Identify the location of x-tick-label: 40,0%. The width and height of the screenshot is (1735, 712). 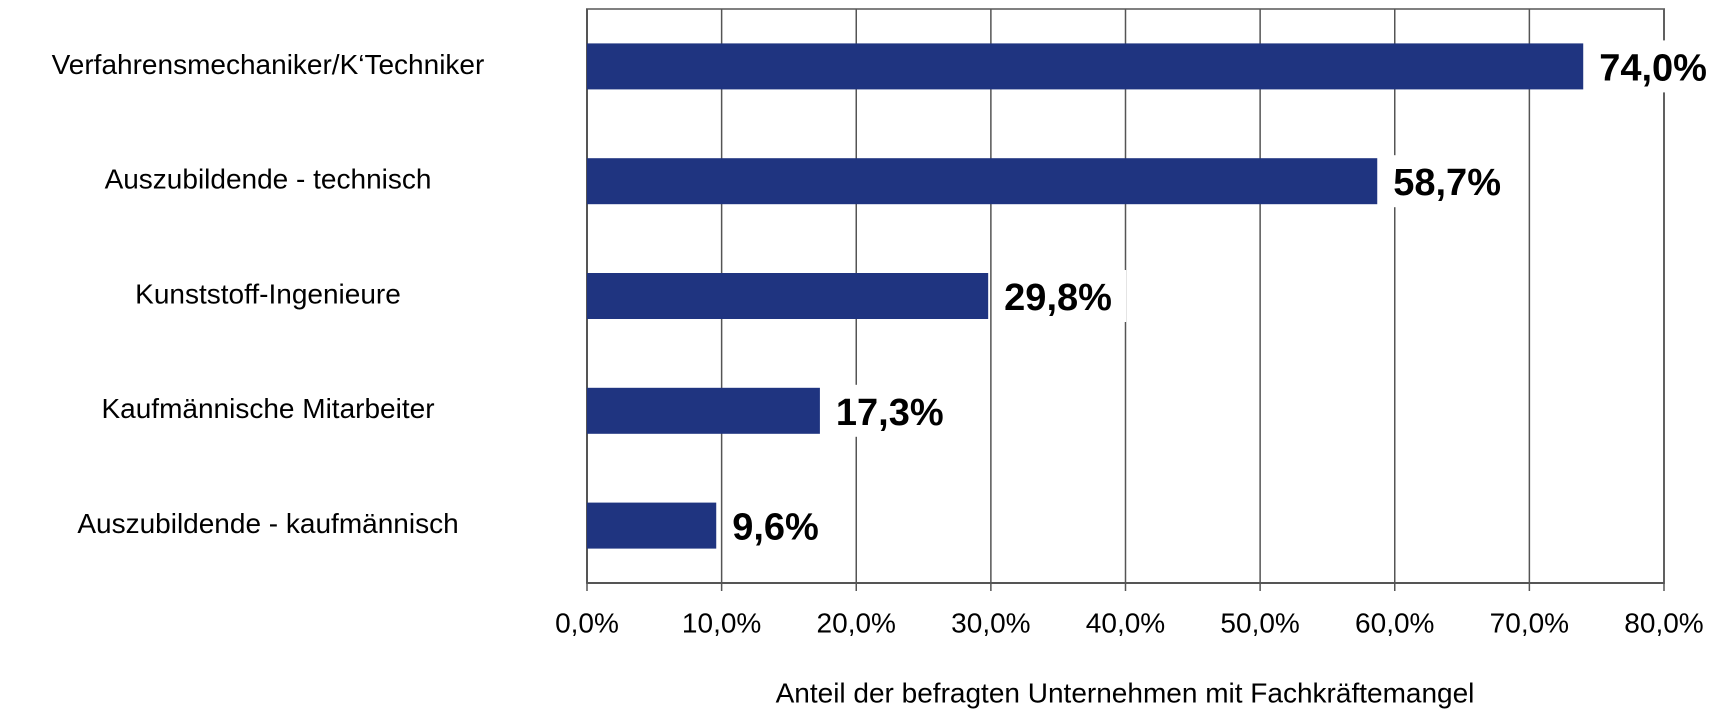
(1125, 622).